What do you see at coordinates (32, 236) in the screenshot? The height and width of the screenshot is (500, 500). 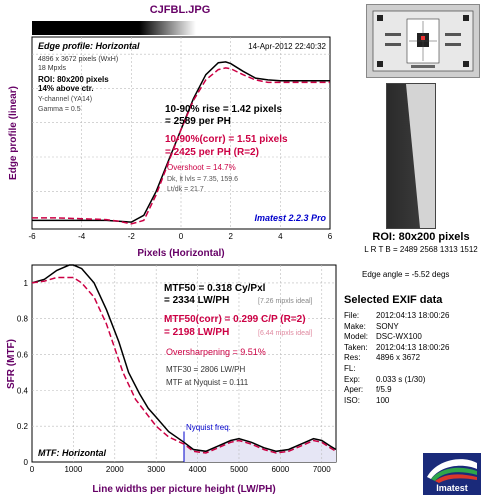 I see `edge-x-tick-label: -6` at bounding box center [32, 236].